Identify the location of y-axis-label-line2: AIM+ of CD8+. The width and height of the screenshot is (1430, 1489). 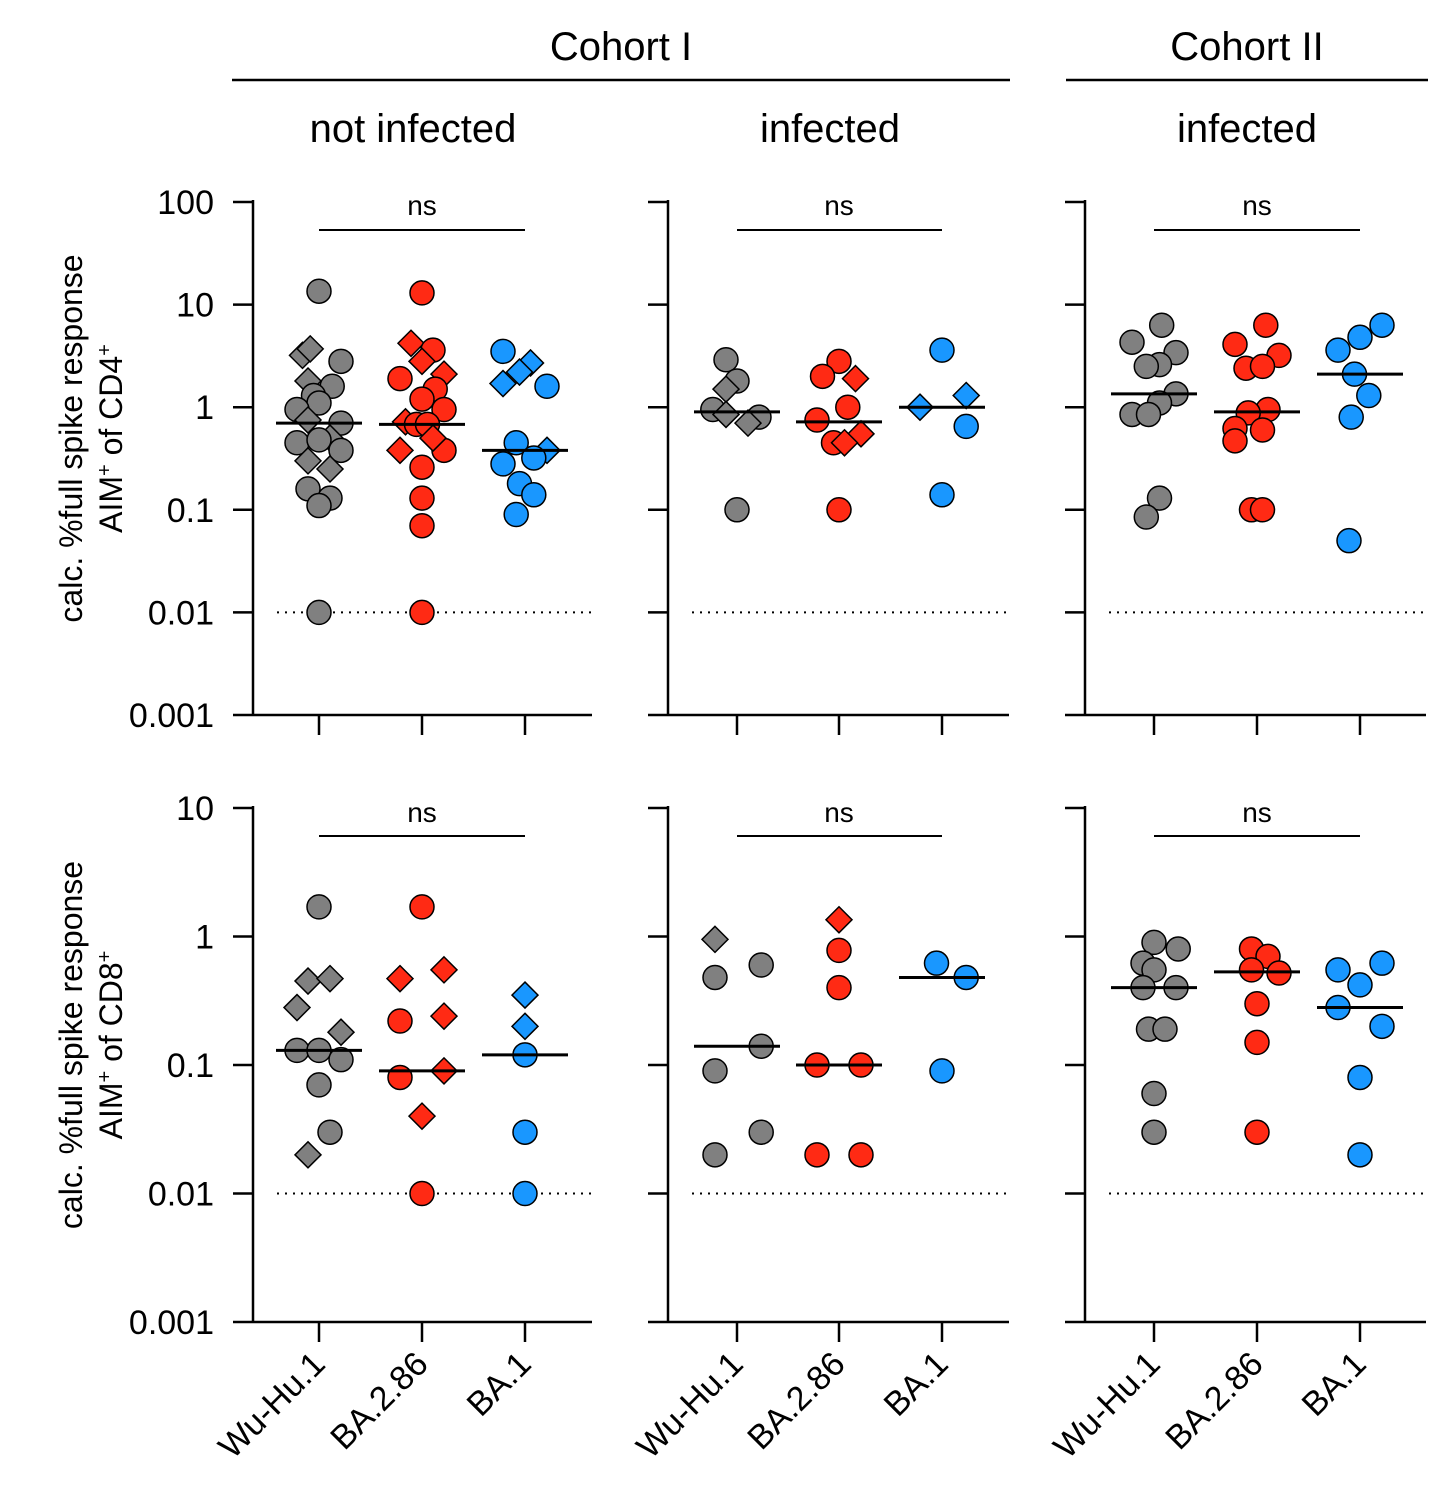
(111, 1045).